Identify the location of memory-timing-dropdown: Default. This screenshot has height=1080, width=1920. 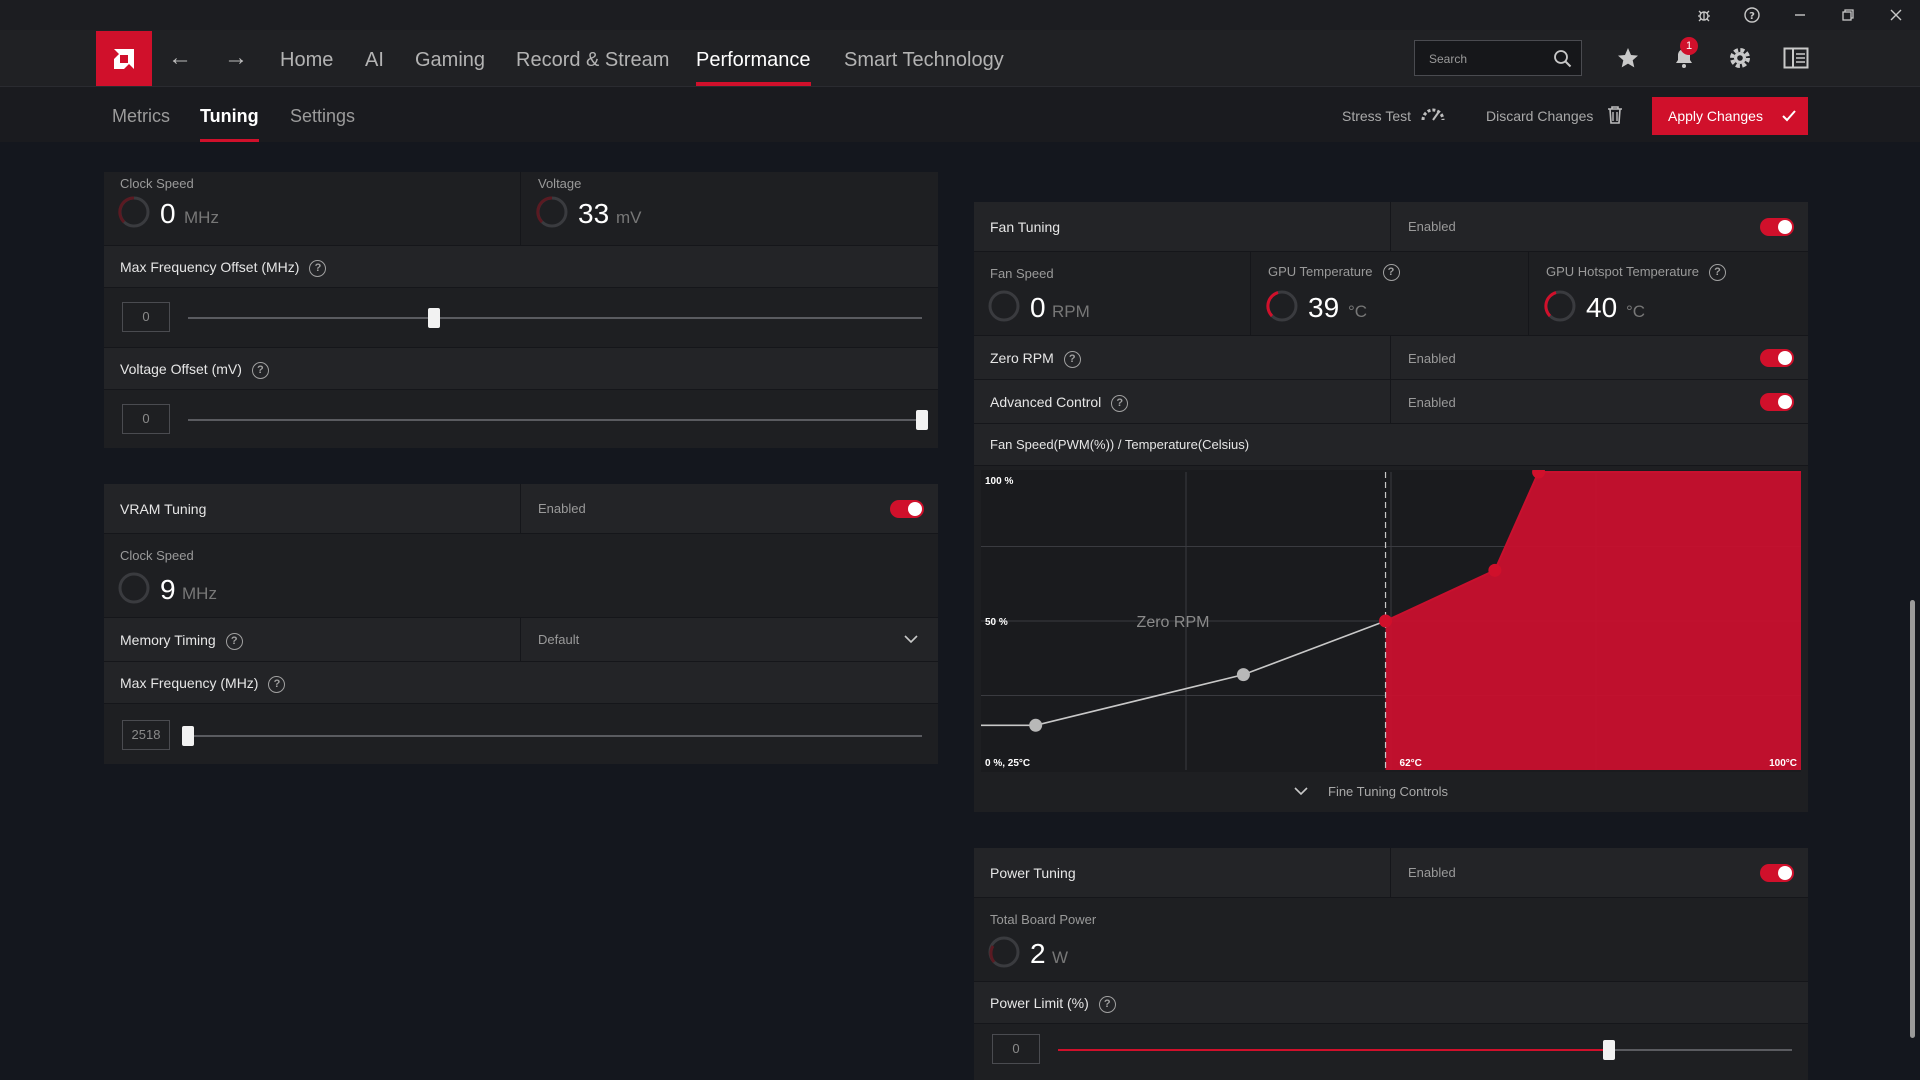
(729, 640).